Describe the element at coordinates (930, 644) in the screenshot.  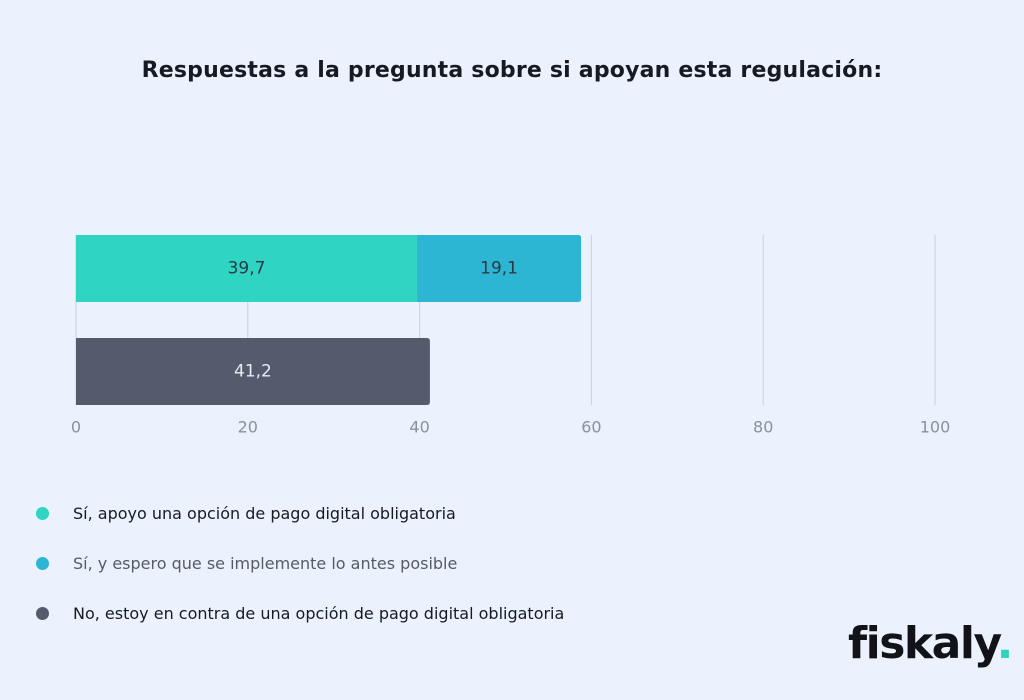
I see `brand-logo: fiskaly.` at that location.